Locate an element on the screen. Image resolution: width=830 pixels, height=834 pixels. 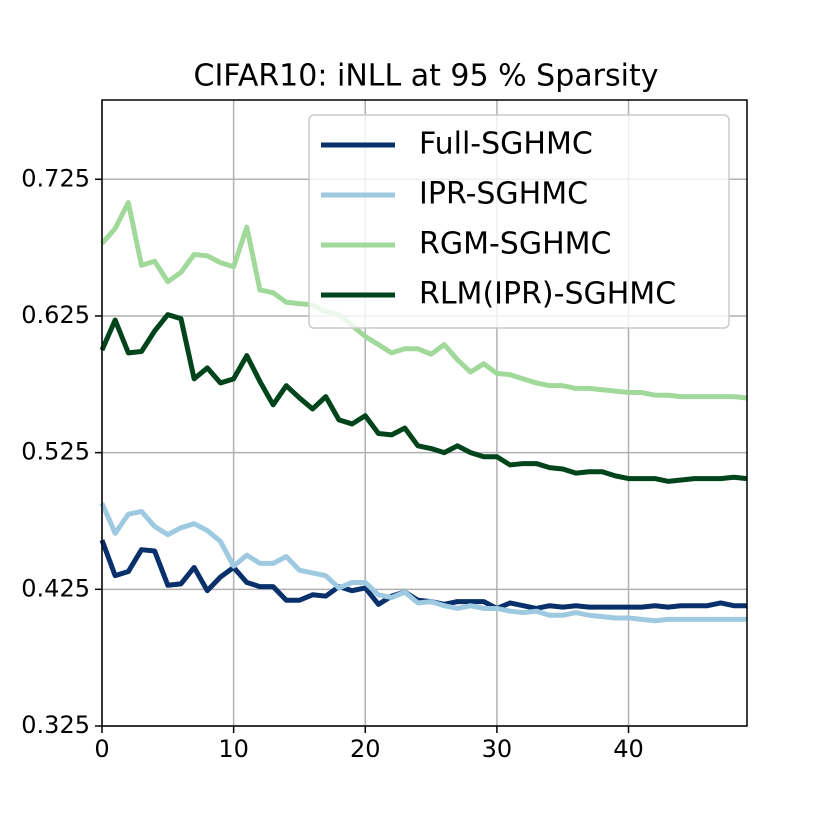
y-tick-label: 0.725 is located at coordinates (55, 178).